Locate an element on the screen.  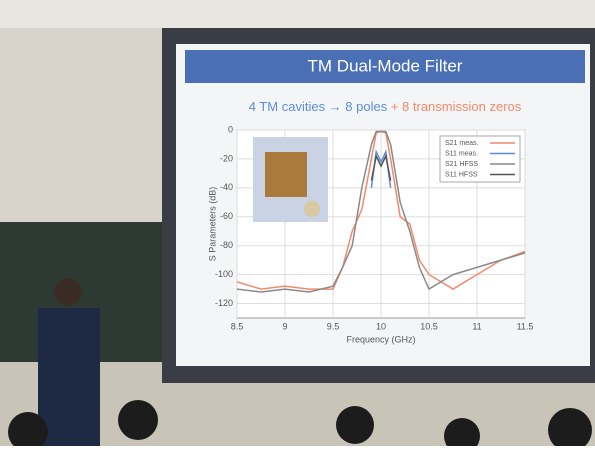
x-tick-label: 10 is located at coordinates (381, 326).